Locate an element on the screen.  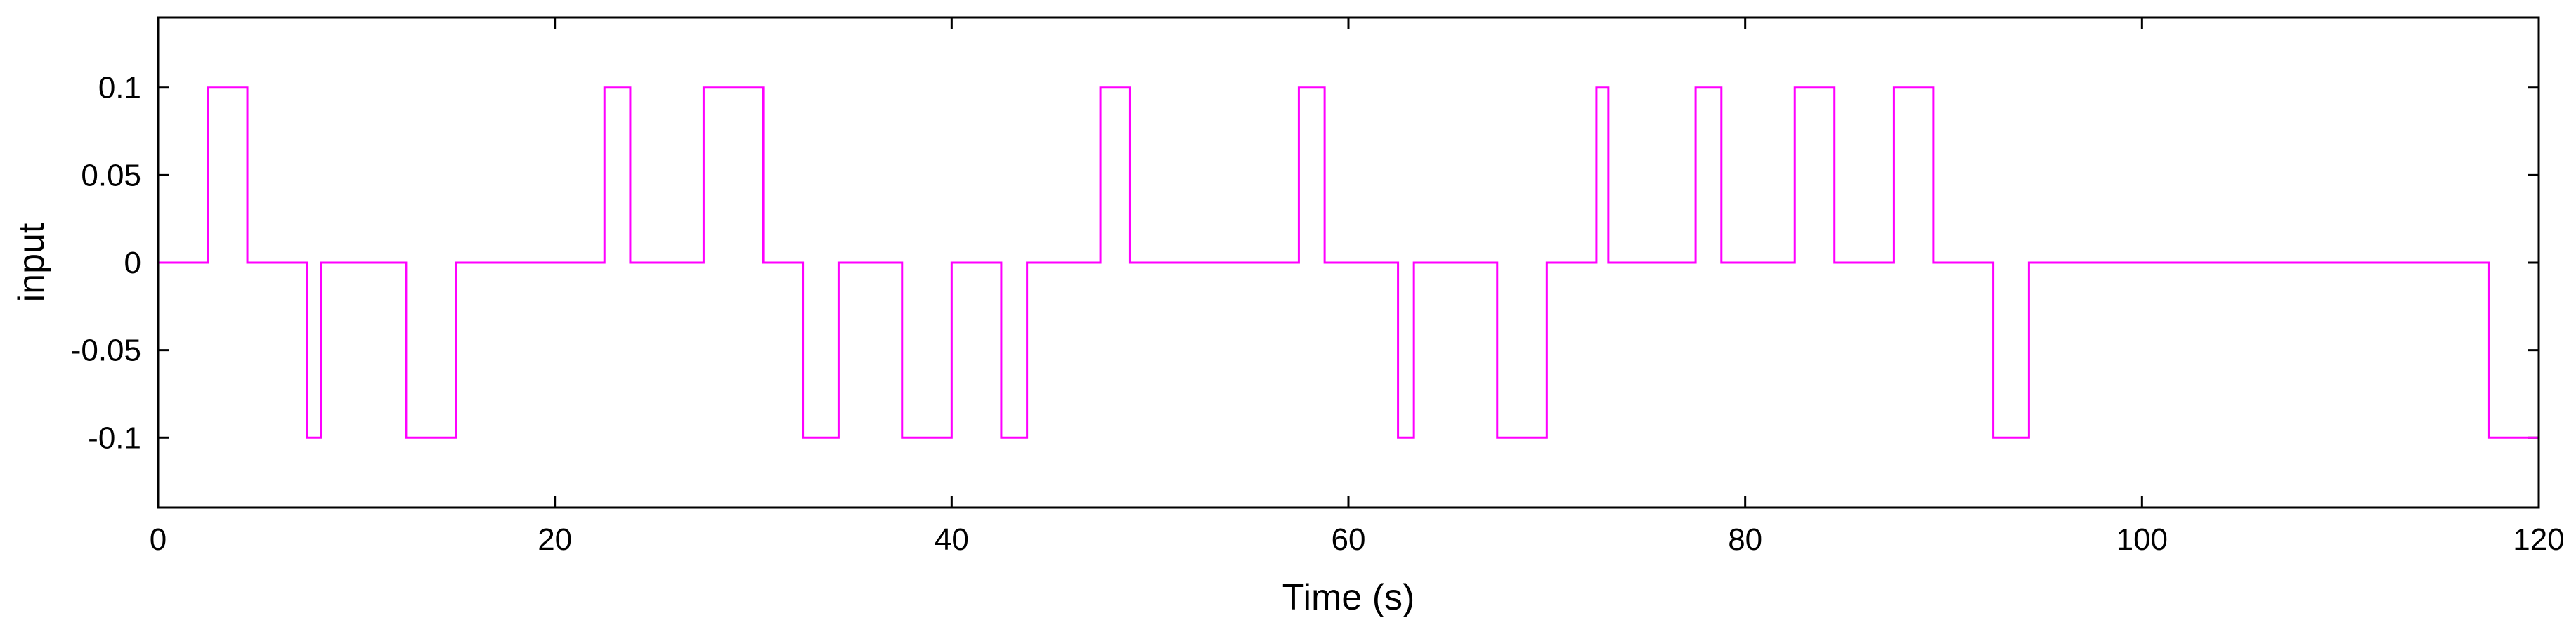
y-tick-label: -0.1 is located at coordinates (114, 438).